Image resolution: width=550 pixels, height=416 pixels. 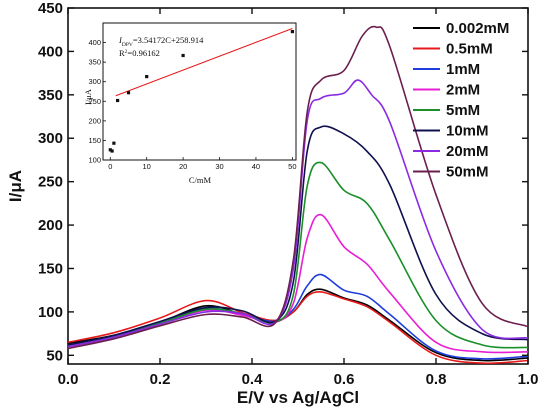 I want to click on x-tick-label: 0.2, so click(x=160, y=379).